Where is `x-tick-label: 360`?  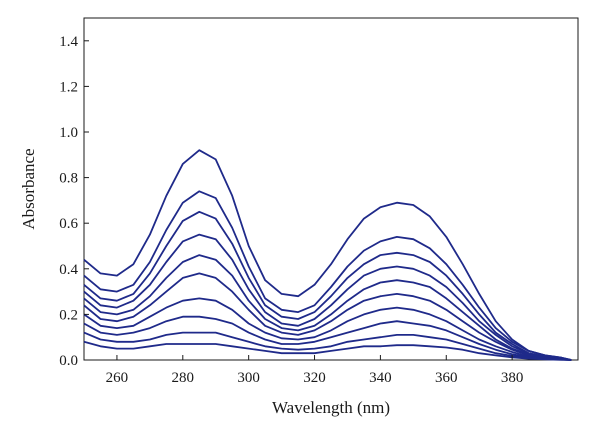
x-tick-label: 360 is located at coordinates (446, 378).